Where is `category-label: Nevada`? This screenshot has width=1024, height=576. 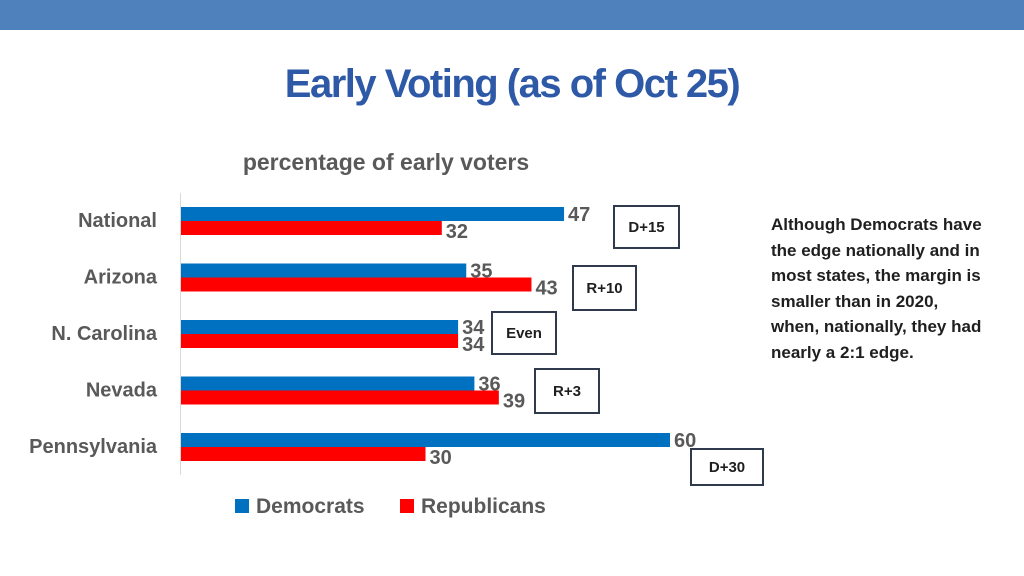
category-label: Nevada is located at coordinates (122, 391).